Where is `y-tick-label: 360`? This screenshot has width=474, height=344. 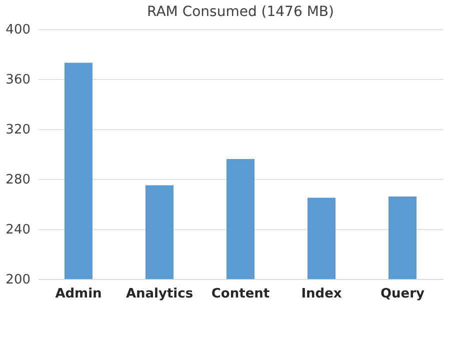
y-tick-label: 360 is located at coordinates (18, 80).